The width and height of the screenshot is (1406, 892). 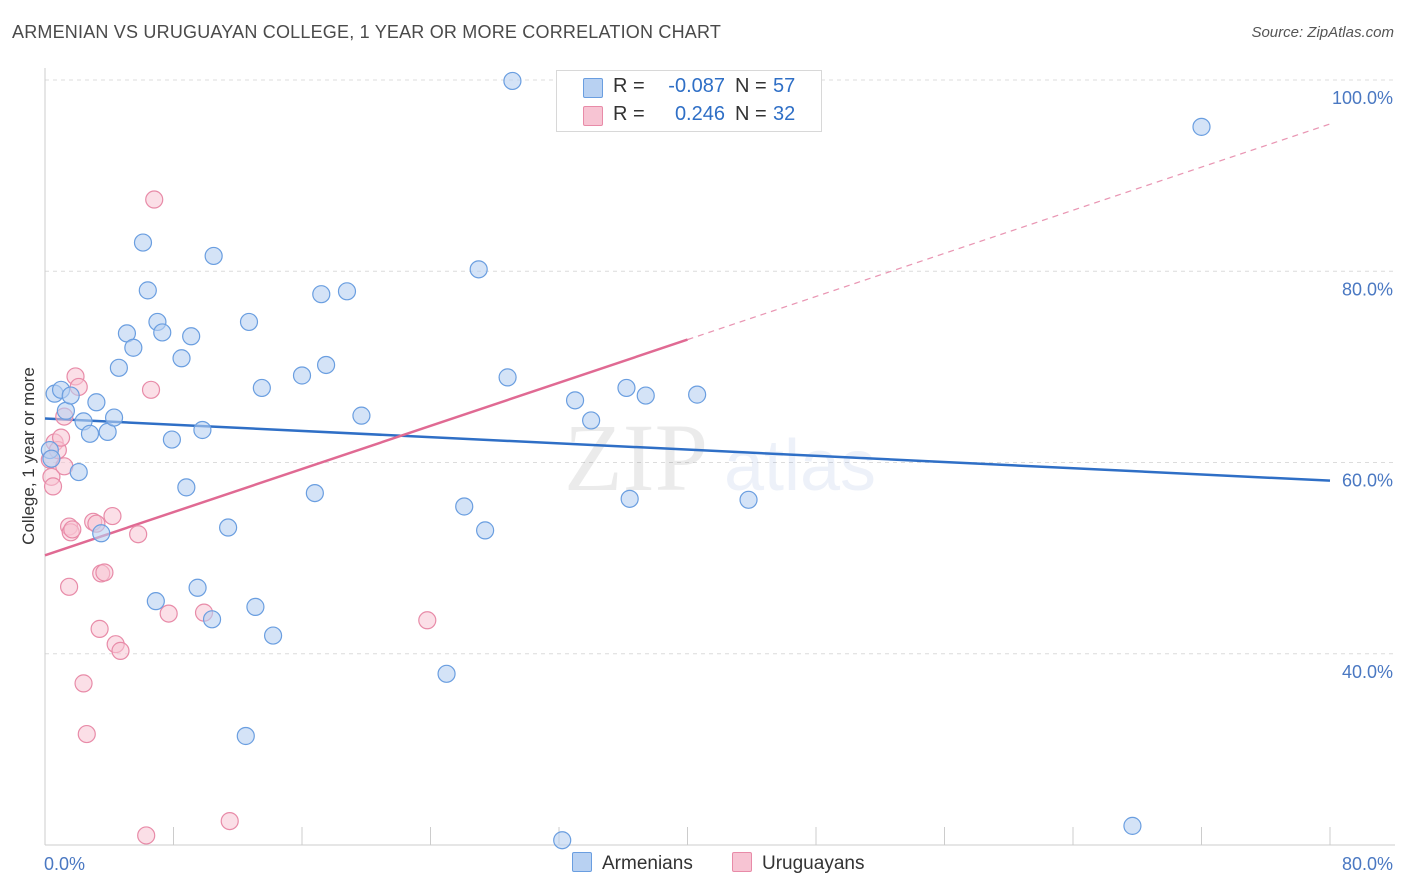 I want to click on armenians-legend-swatch, so click(x=582, y=862).